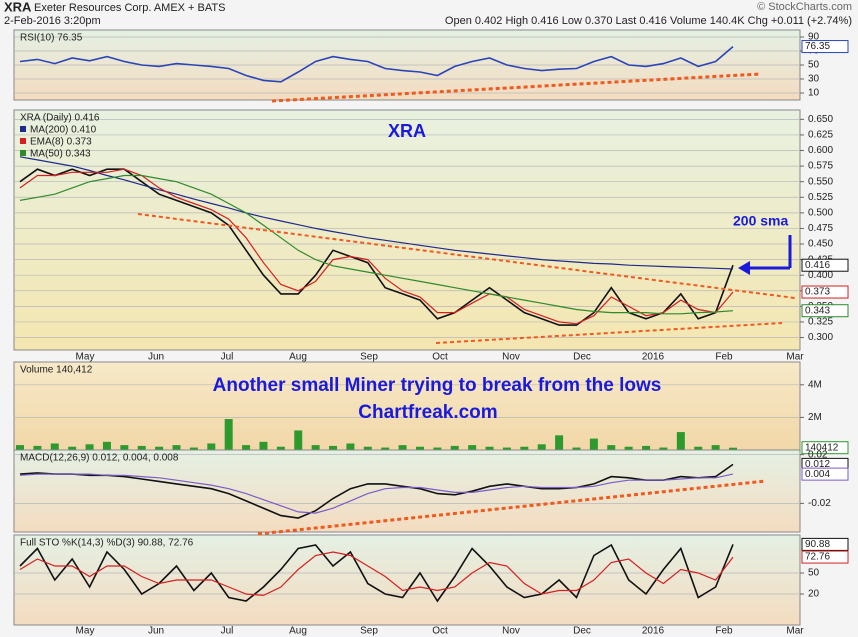 This screenshot has width=858, height=637. What do you see at coordinates (814, 37) in the screenshot?
I see `y-tick-label: 90` at bounding box center [814, 37].